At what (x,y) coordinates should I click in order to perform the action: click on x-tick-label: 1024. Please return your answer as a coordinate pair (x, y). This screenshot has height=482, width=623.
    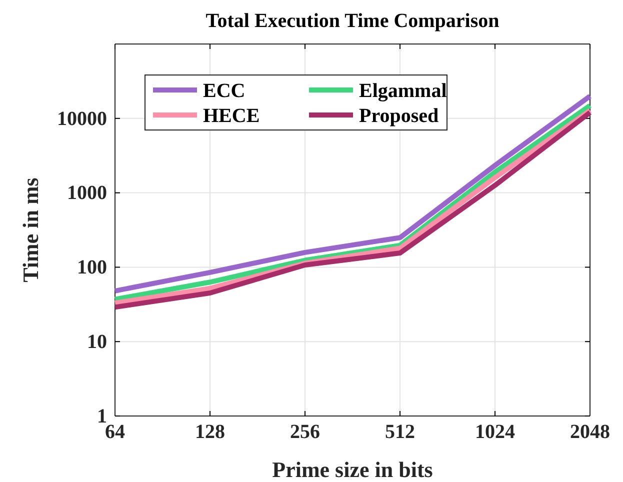
    Looking at the image, I should click on (495, 432).